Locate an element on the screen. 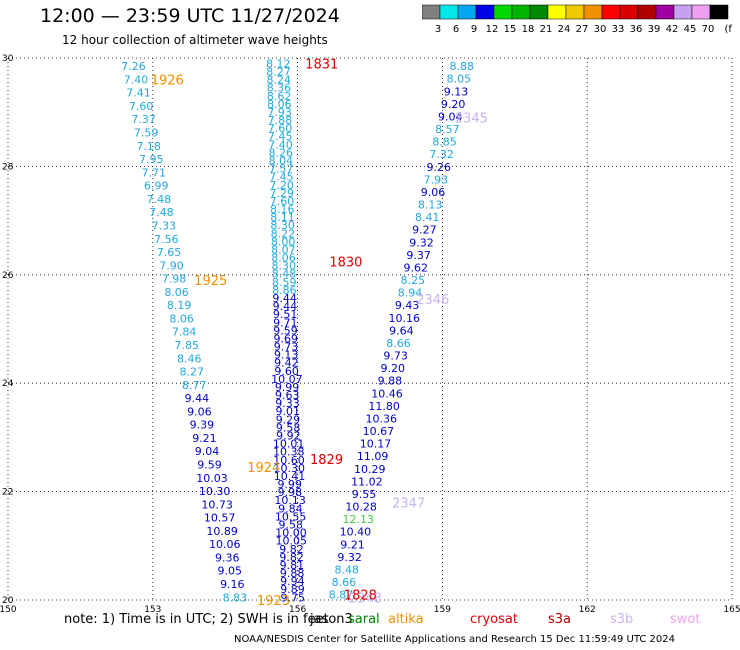 The height and width of the screenshot is (650, 740). pass-time-label: 2346 is located at coordinates (432, 300).